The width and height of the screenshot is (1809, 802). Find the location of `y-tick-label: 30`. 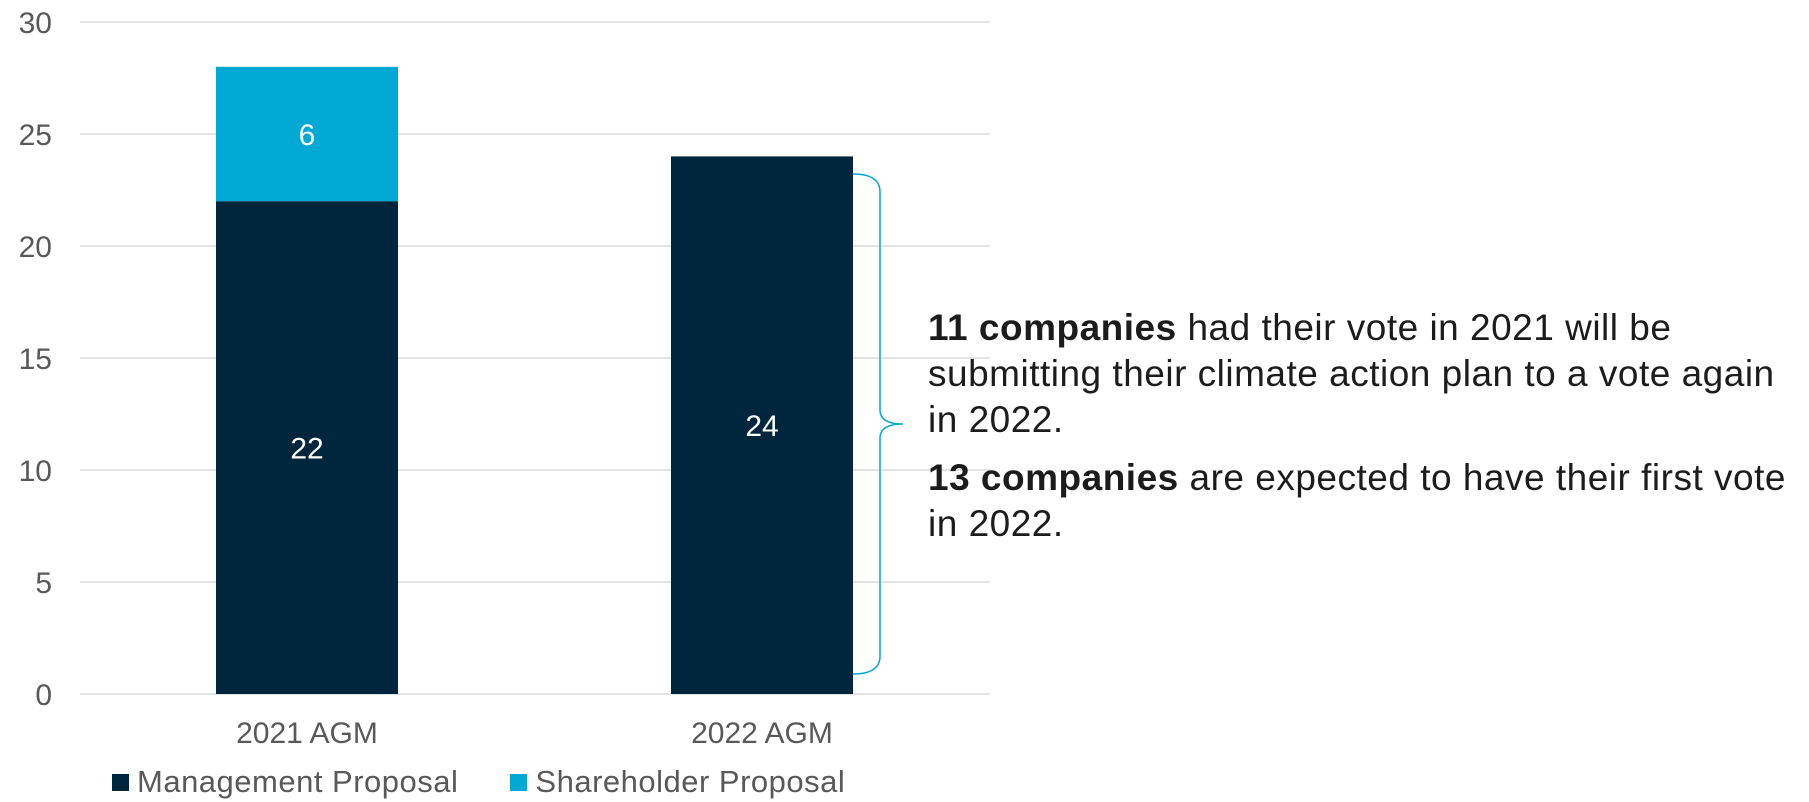

y-tick-label: 30 is located at coordinates (35, 23).